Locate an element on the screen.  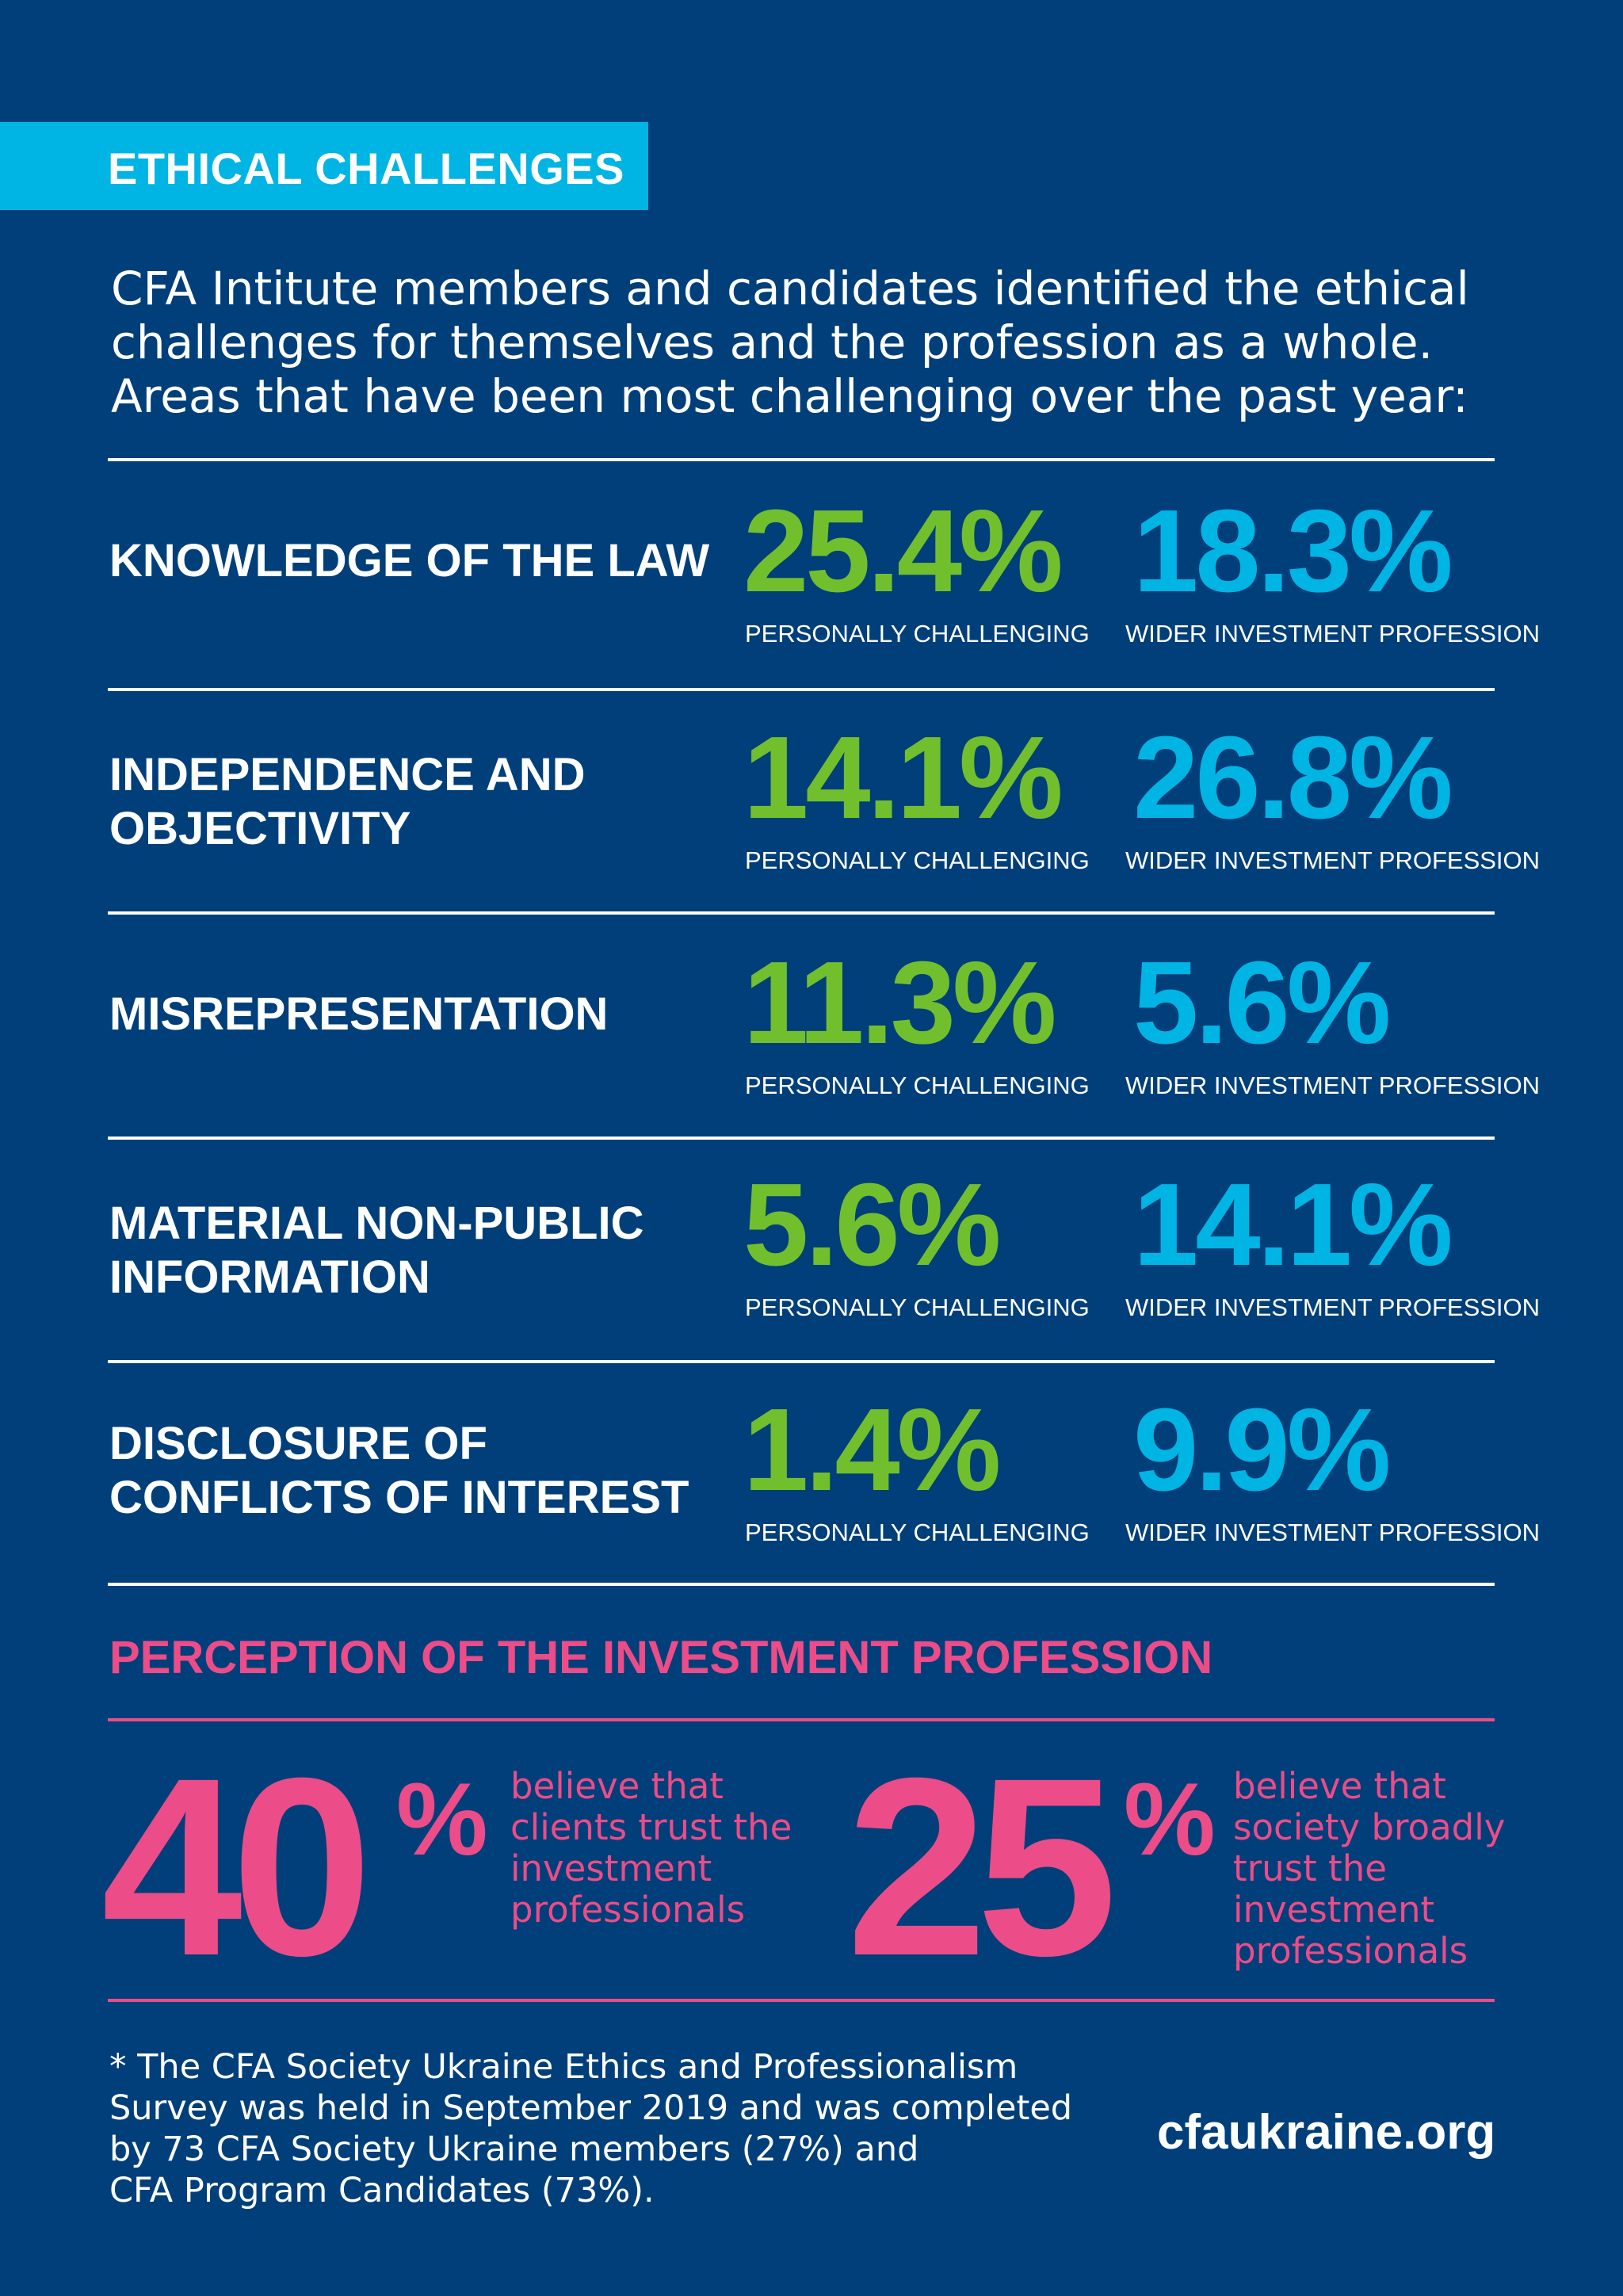
personal-percent: 14.1% is located at coordinates (903, 777).